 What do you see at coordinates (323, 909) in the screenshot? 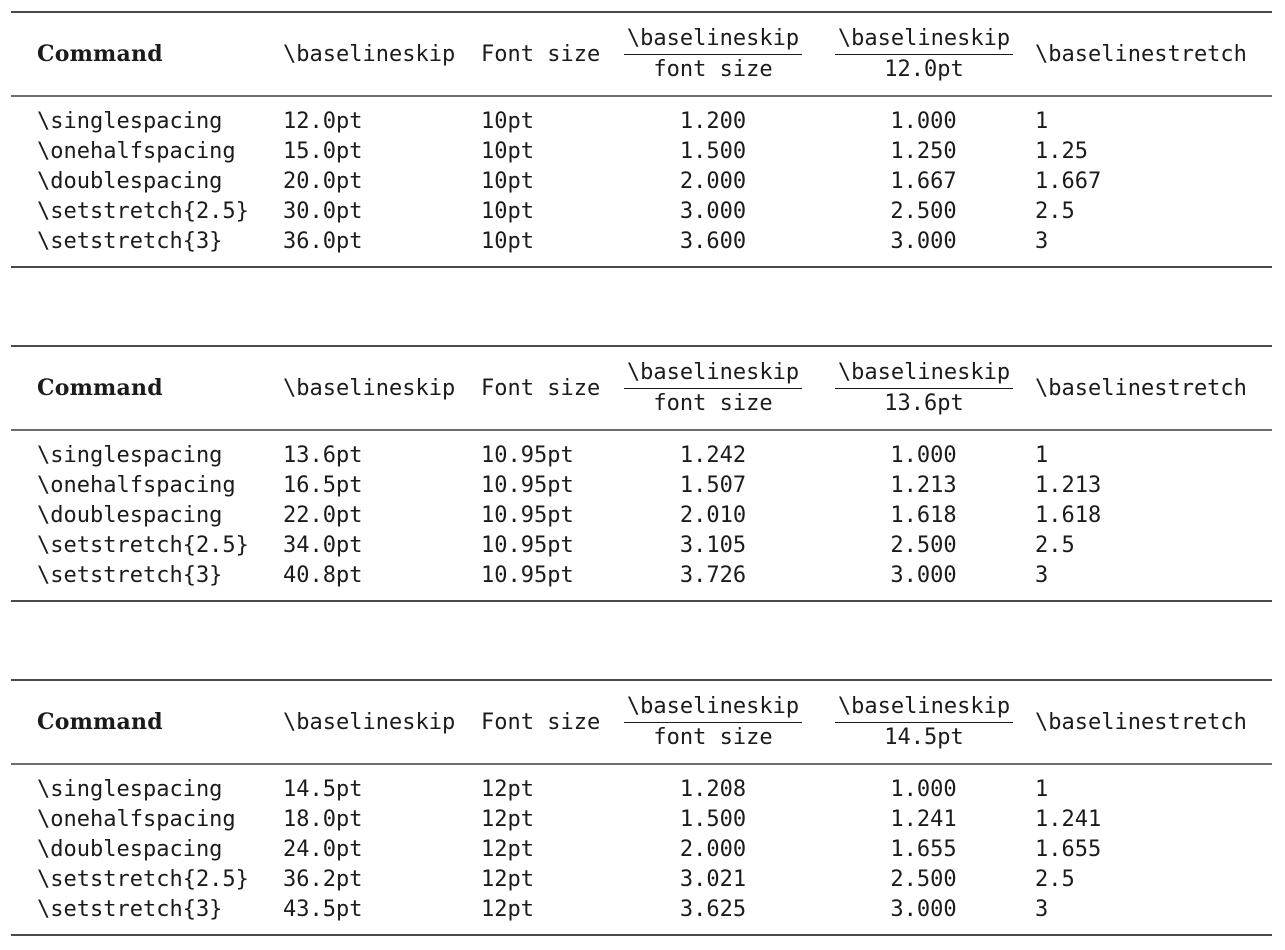
I see `cell-baselineskip: 43.5pt` at bounding box center [323, 909].